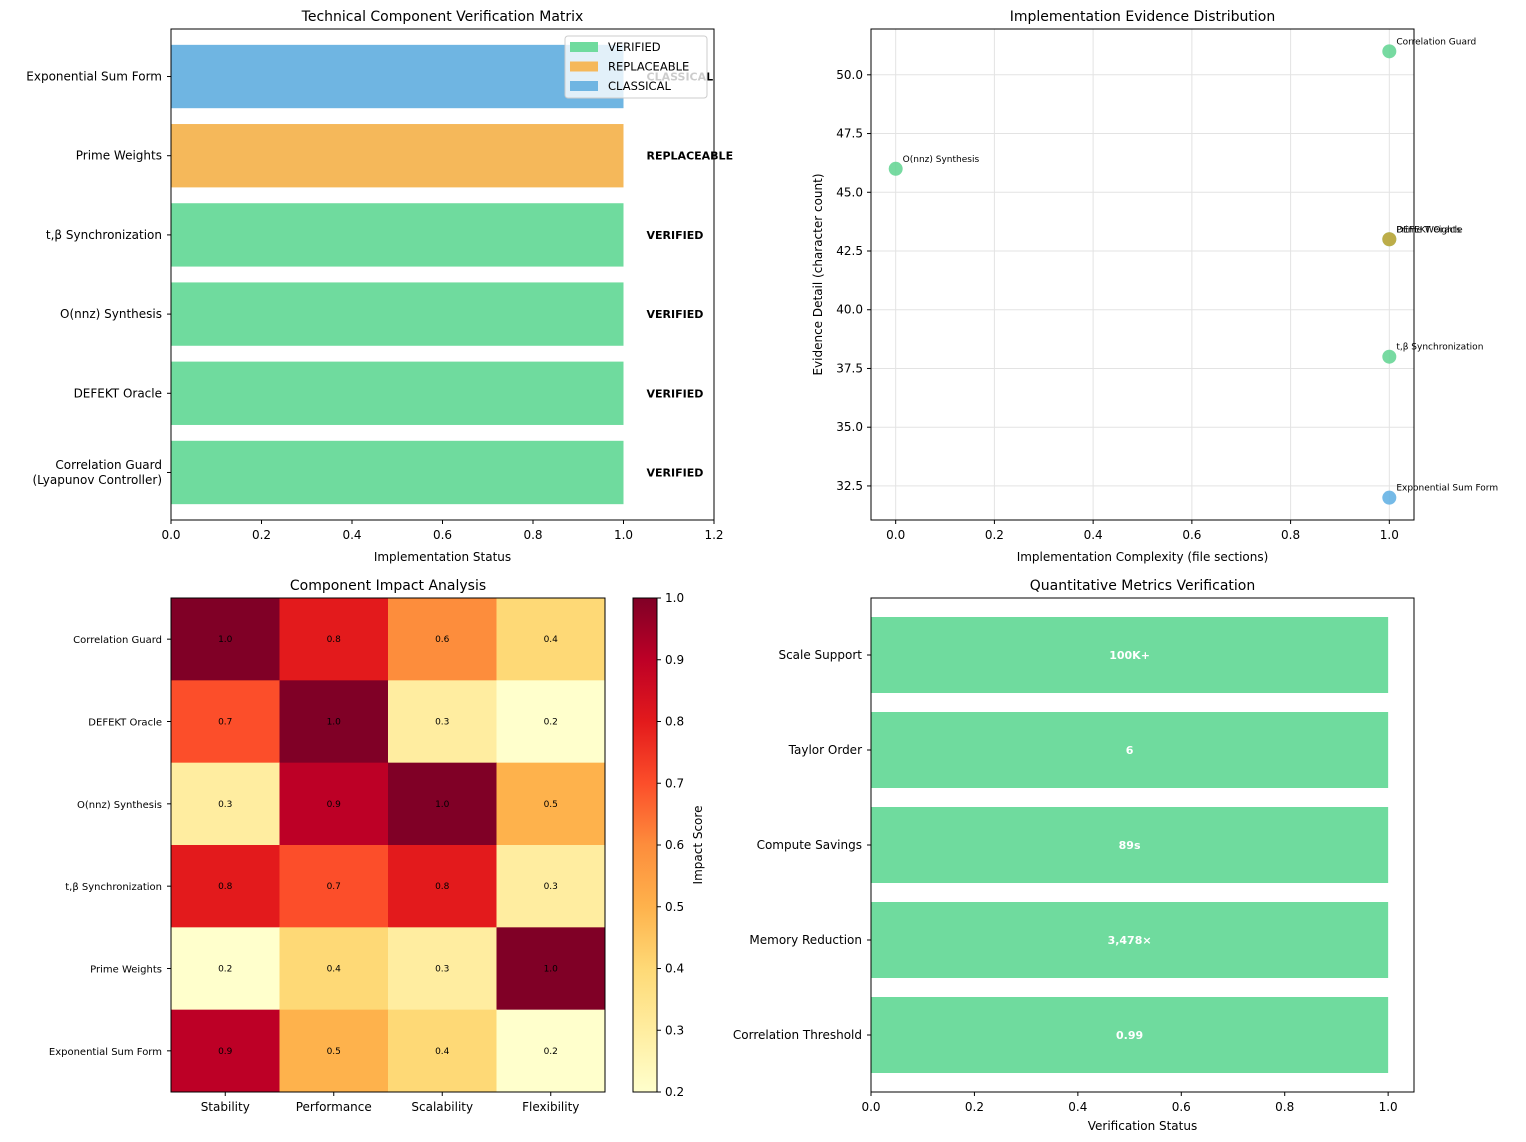  I want to click on y-tick-label: (Lyapunov Controller), so click(97, 480).